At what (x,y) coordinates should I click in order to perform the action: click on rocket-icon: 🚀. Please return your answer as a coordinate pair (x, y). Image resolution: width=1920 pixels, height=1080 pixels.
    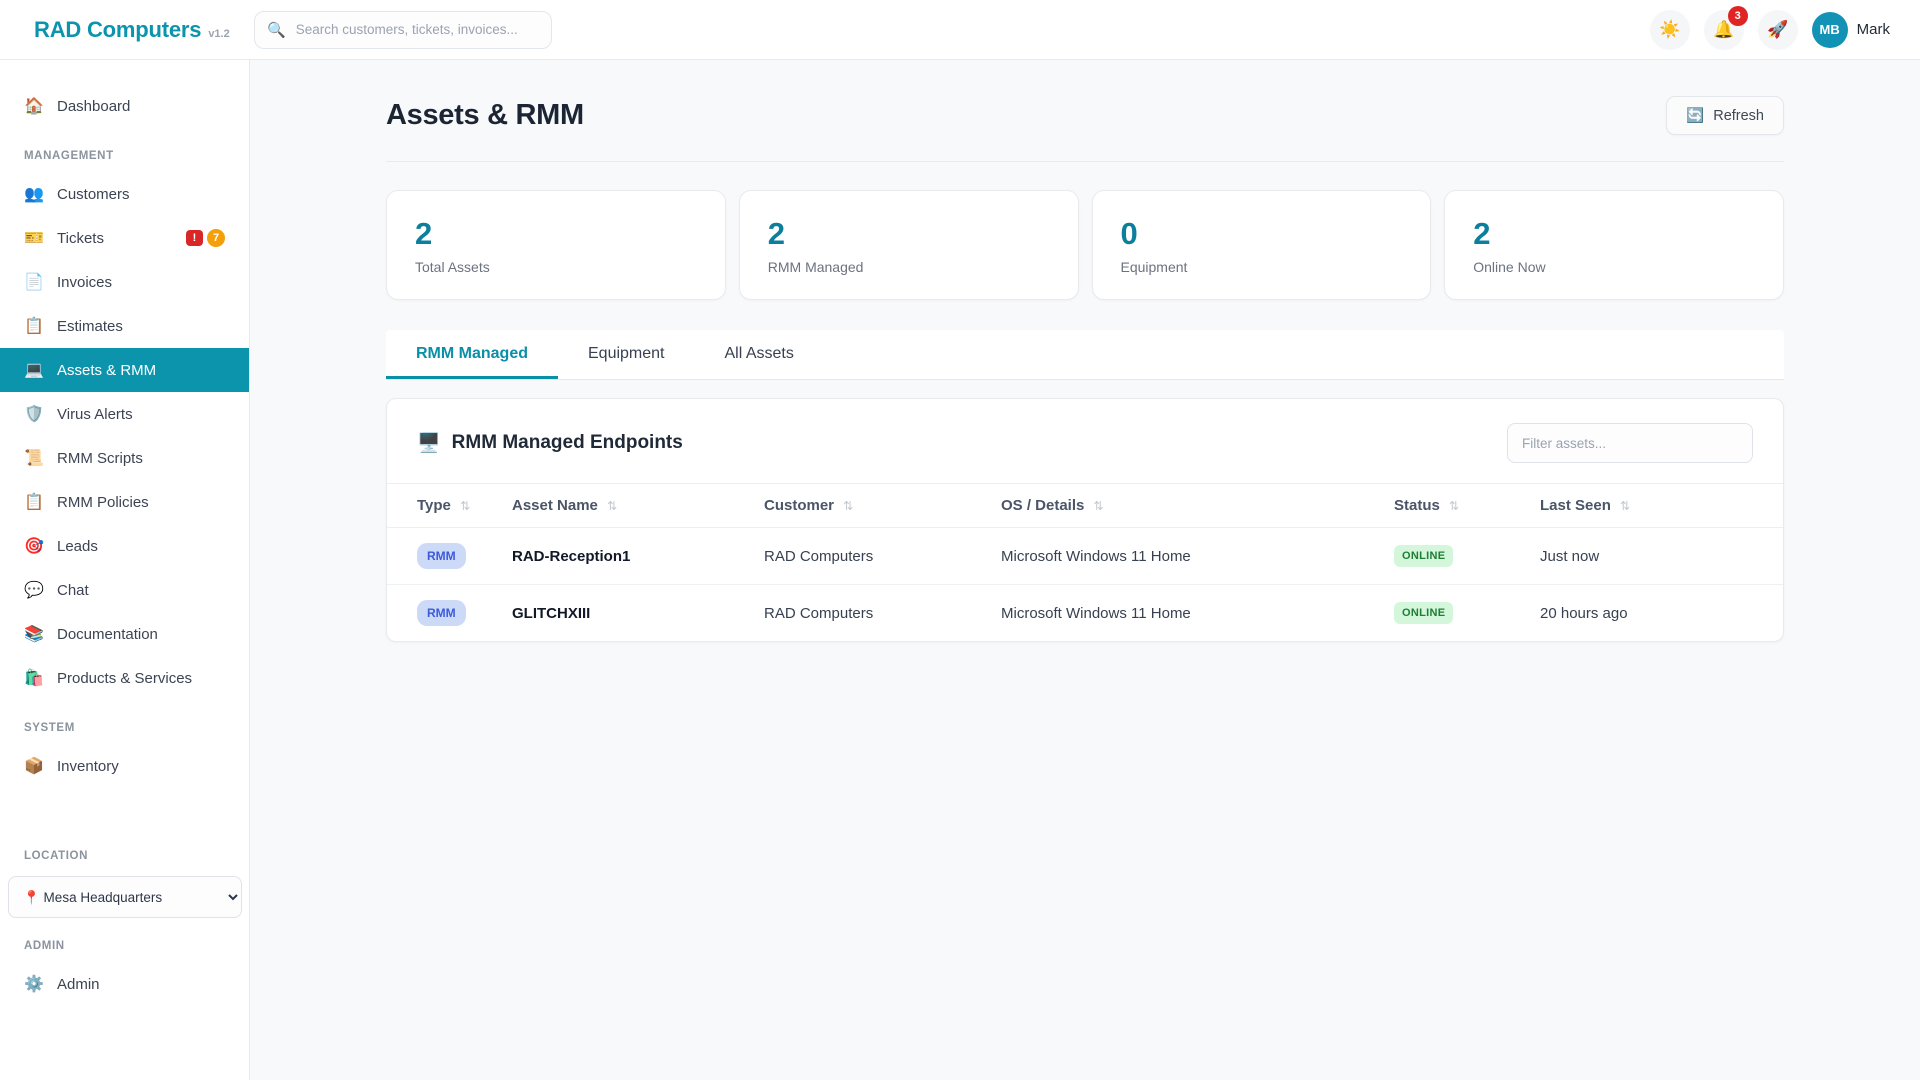
    Looking at the image, I should click on (1778, 29).